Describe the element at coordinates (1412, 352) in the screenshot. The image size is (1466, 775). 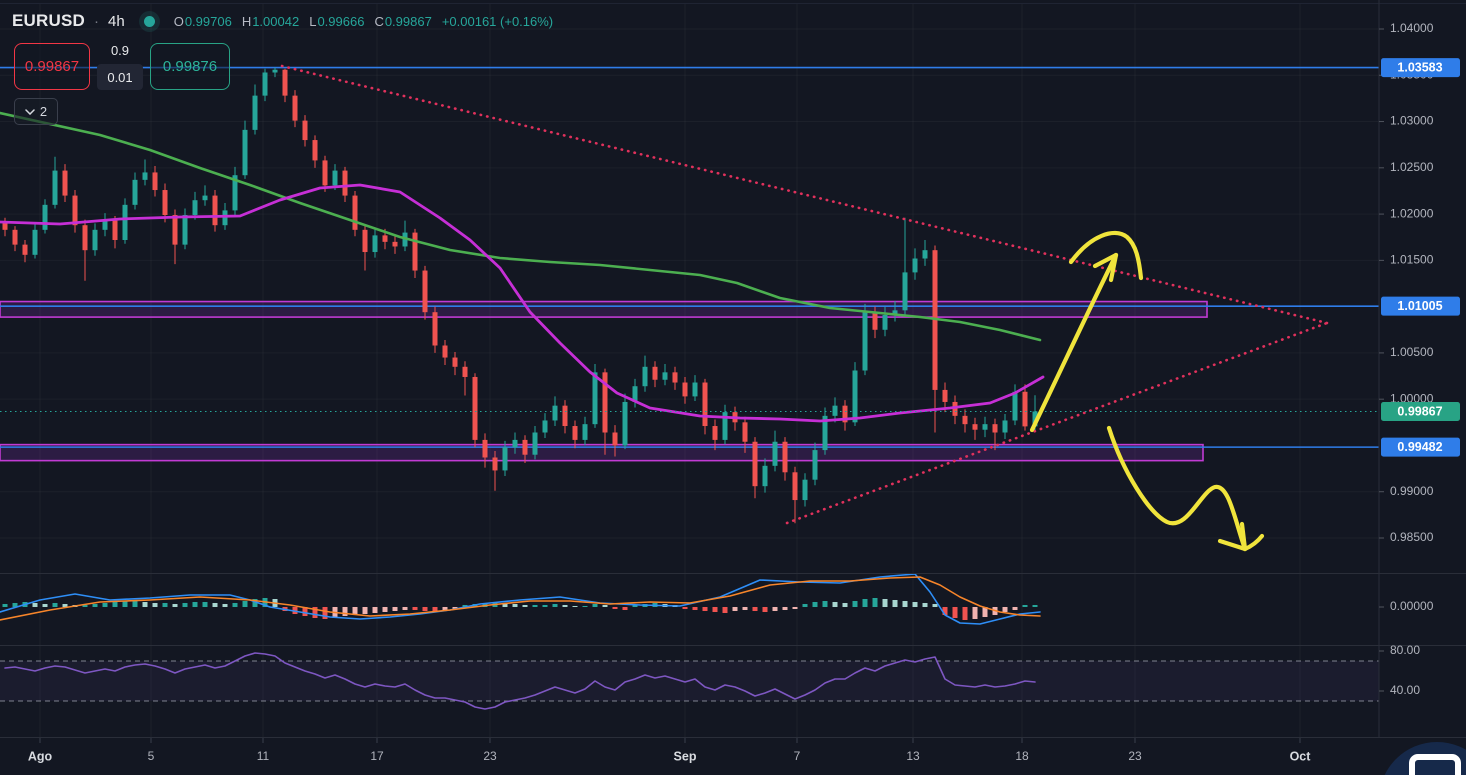
I see `svg-text: 1.00500` at that location.